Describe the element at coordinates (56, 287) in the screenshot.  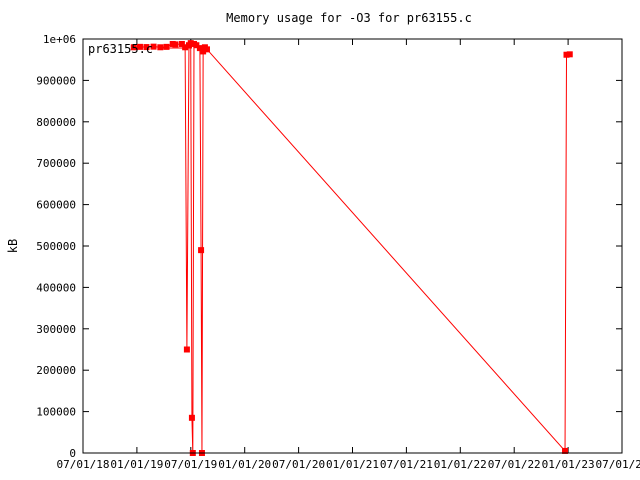
I see `y-tick-label: 400000` at that location.